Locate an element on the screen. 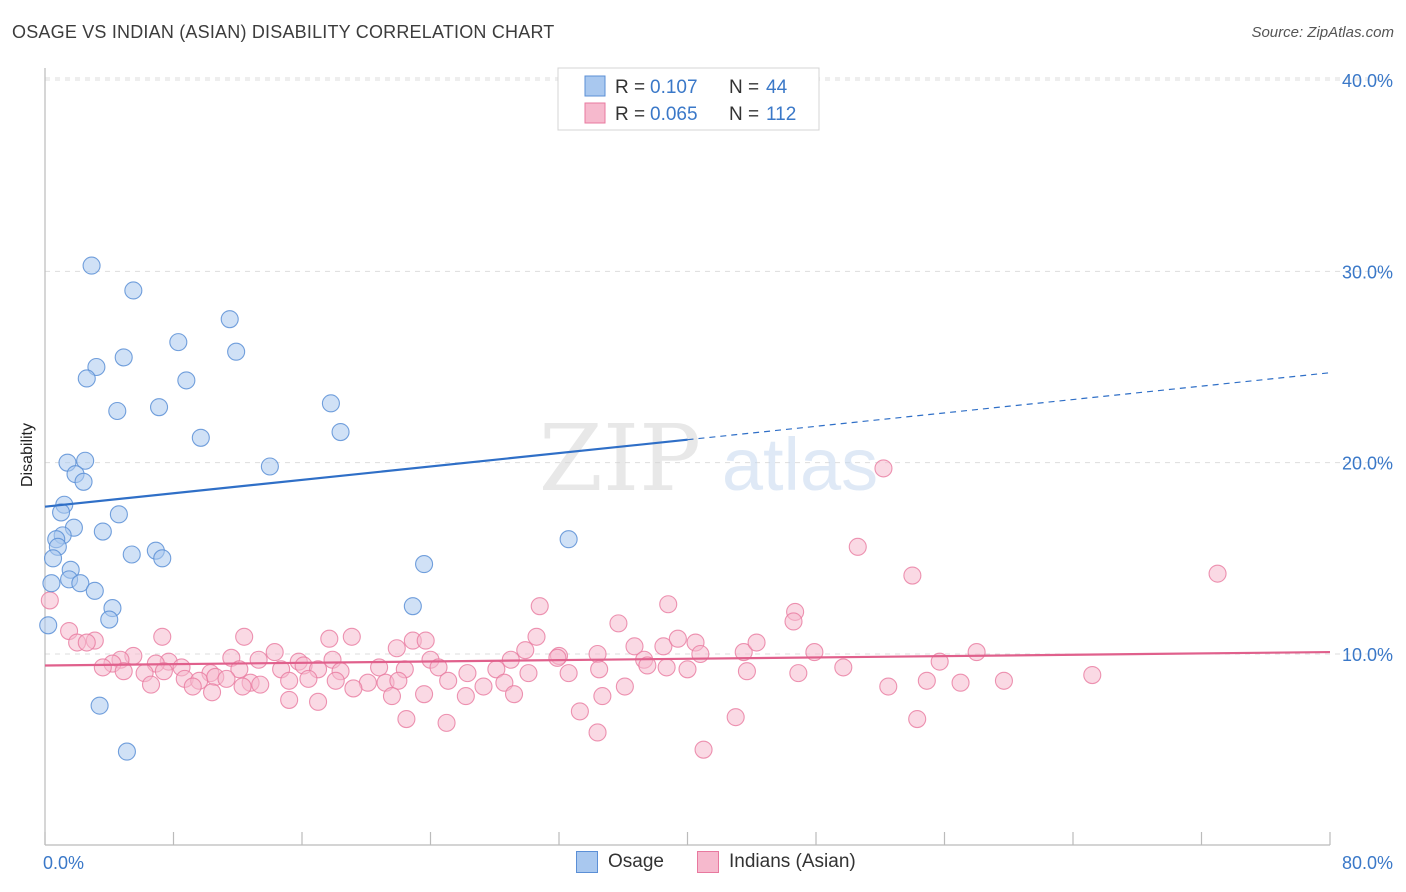 The image size is (1406, 892). indian-trend-line is located at coordinates (687, 658).